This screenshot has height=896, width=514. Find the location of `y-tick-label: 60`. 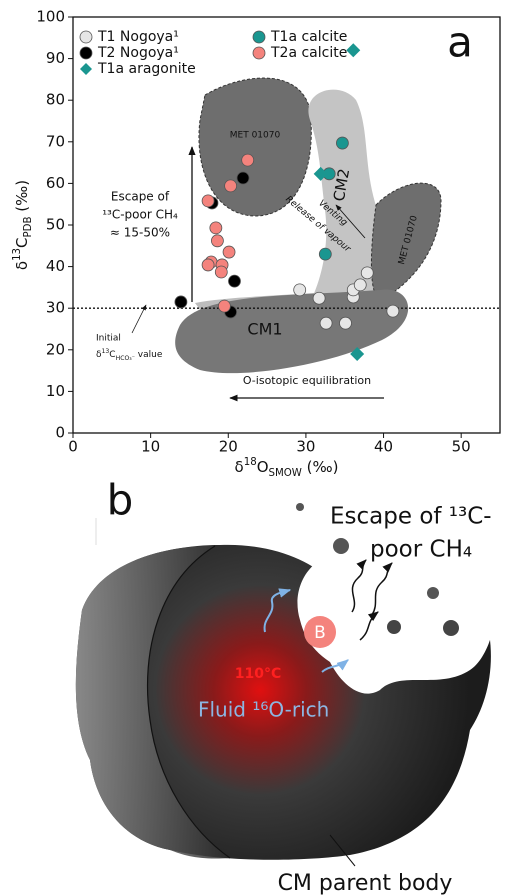

y-tick-label: 60 is located at coordinates (55, 183).